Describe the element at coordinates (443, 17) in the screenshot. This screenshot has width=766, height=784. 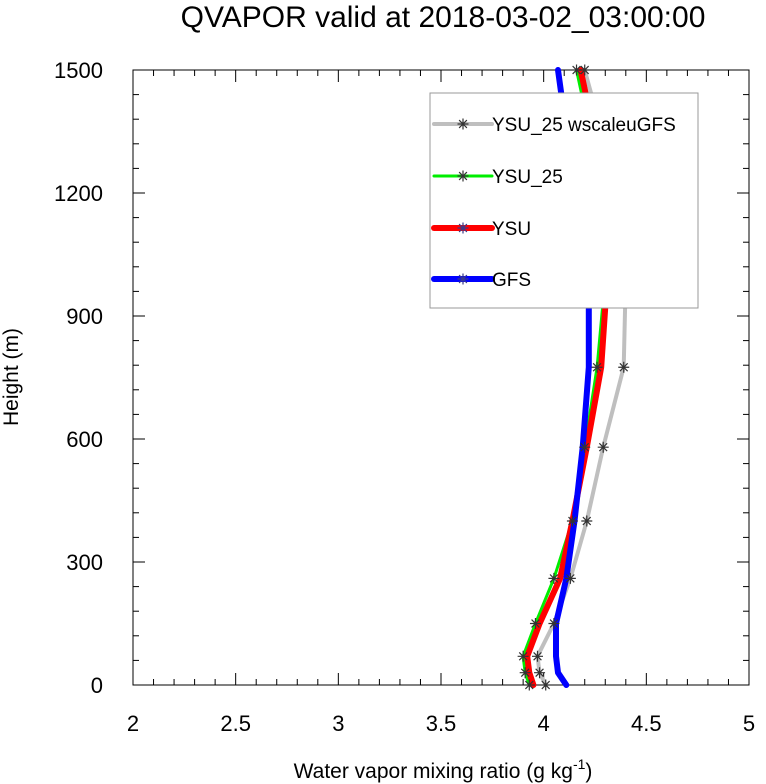
I see `chart-title: QVAPOR valid at 2018-03-02_03:00:00` at that location.